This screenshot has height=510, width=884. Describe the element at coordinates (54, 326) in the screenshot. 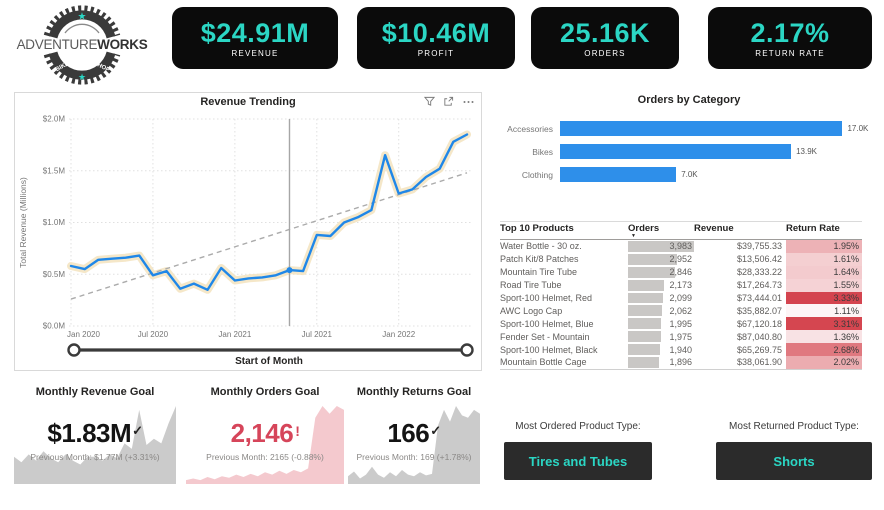

I see `svg-text: $0.0M` at that location.